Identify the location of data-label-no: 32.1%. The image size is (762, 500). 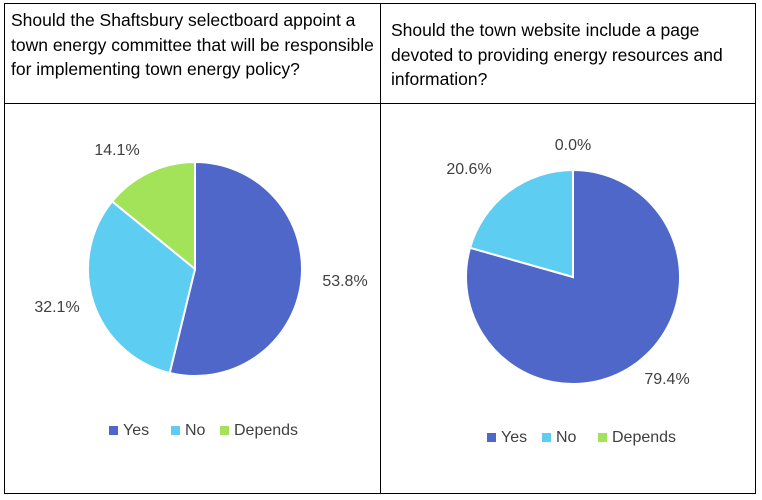
(56, 307).